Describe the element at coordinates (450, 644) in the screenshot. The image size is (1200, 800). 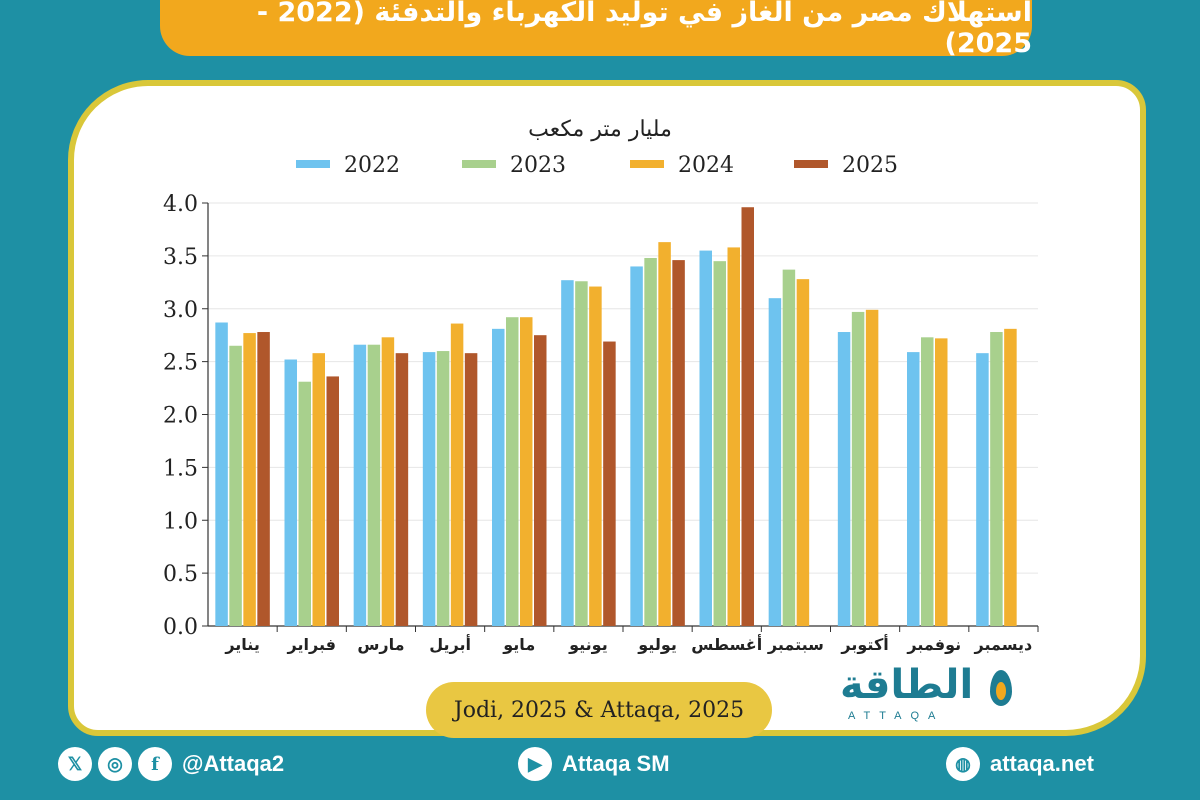
I see `x-tick-label: أبريل` at that location.